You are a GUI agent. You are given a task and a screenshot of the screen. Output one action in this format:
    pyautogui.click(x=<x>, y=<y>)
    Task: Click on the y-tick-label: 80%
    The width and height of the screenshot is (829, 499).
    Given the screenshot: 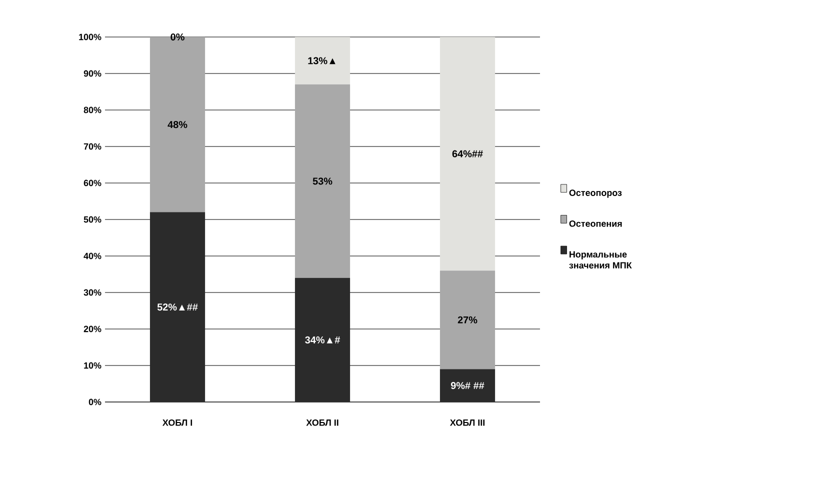 What is the action you would take?
    pyautogui.click(x=93, y=110)
    